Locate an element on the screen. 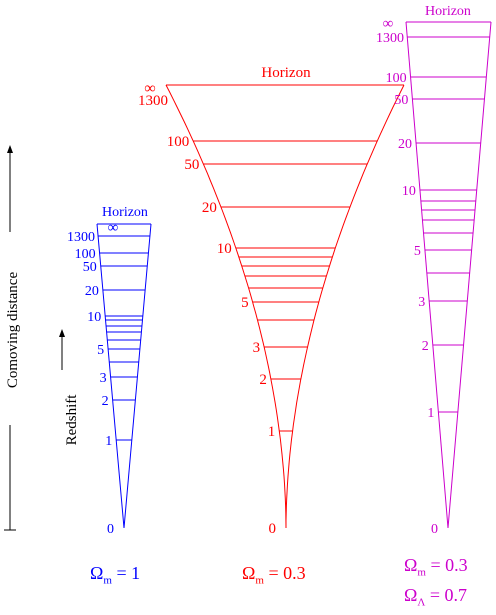  comoving-distance-axis: Comoving distance is located at coordinates (12, 338).